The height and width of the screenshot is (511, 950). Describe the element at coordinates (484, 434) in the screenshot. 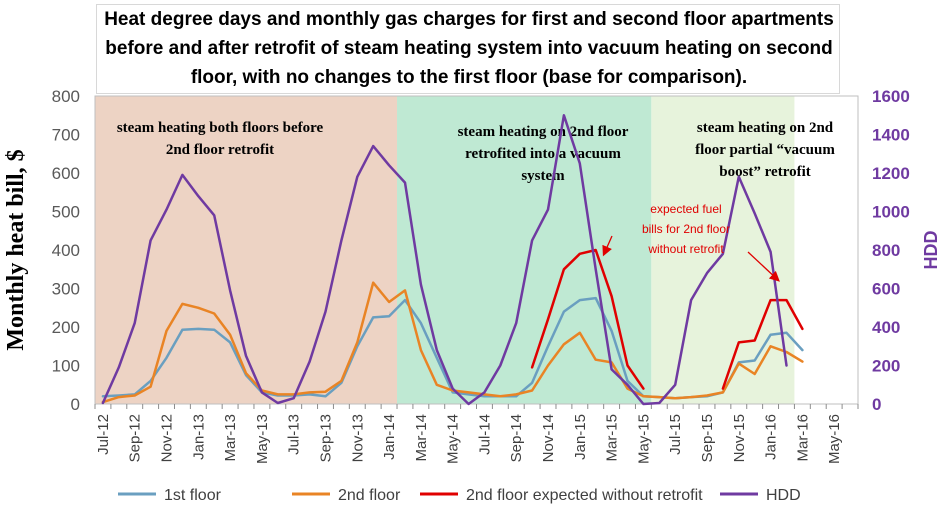

I see `x-tick-label: Jul-14` at that location.